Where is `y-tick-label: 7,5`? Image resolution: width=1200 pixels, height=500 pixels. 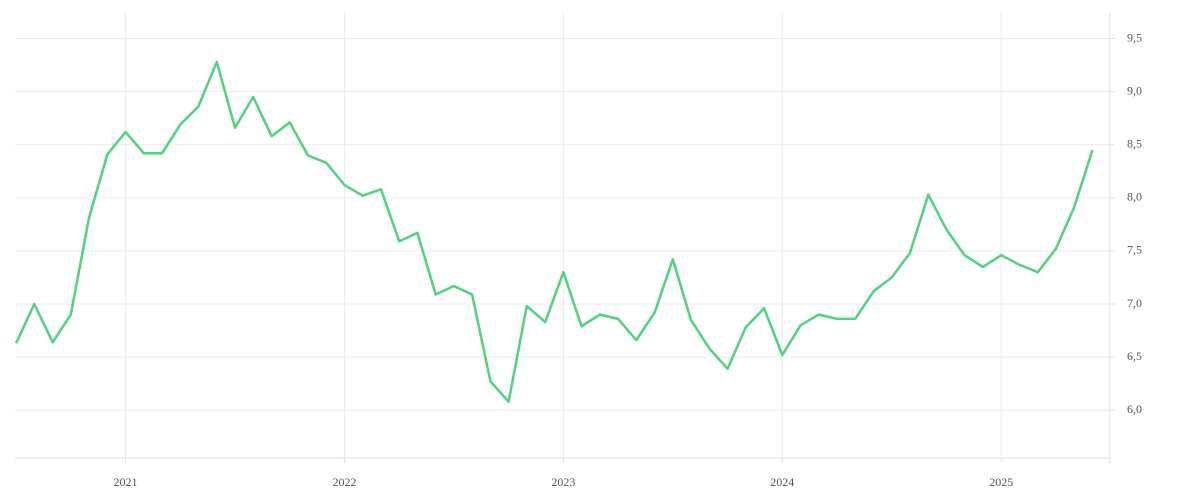 y-tick-label: 7,5 is located at coordinates (1134, 250).